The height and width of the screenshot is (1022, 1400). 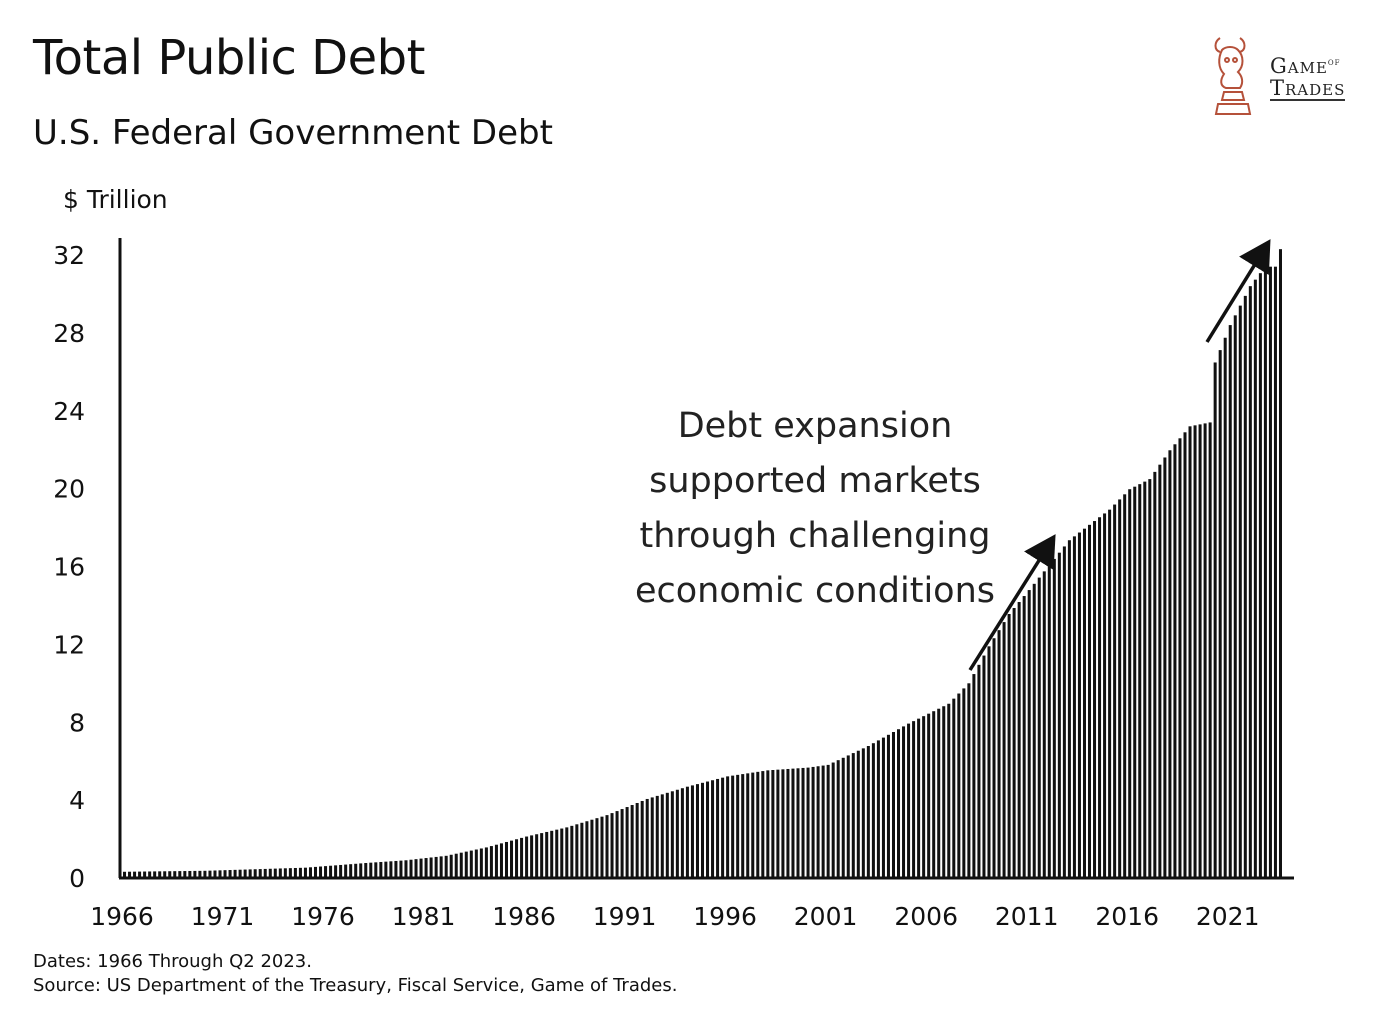 What do you see at coordinates (815, 426) in the screenshot?
I see `annotation-line-1: Debt expansion` at bounding box center [815, 426].